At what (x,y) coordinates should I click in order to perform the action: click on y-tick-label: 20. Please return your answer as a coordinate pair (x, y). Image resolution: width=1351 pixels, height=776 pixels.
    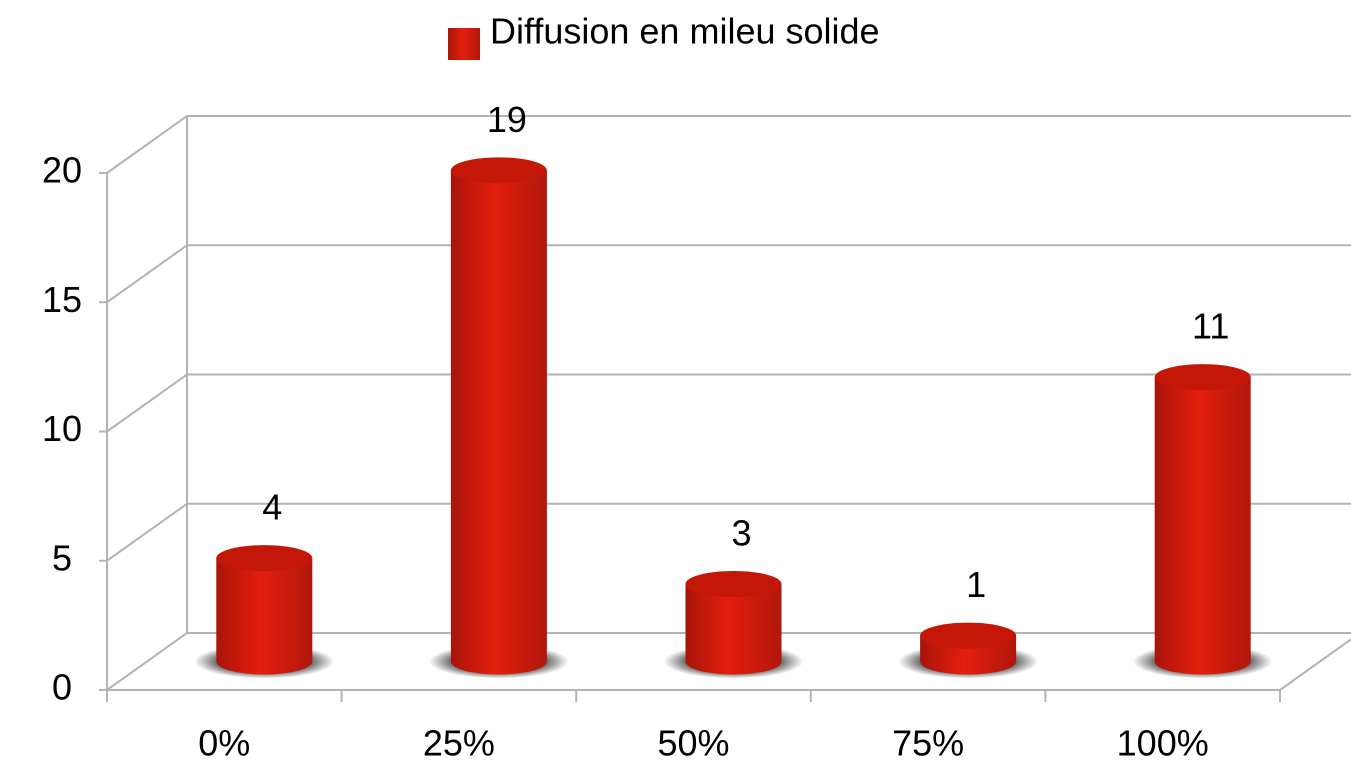
    Looking at the image, I should click on (62, 170).